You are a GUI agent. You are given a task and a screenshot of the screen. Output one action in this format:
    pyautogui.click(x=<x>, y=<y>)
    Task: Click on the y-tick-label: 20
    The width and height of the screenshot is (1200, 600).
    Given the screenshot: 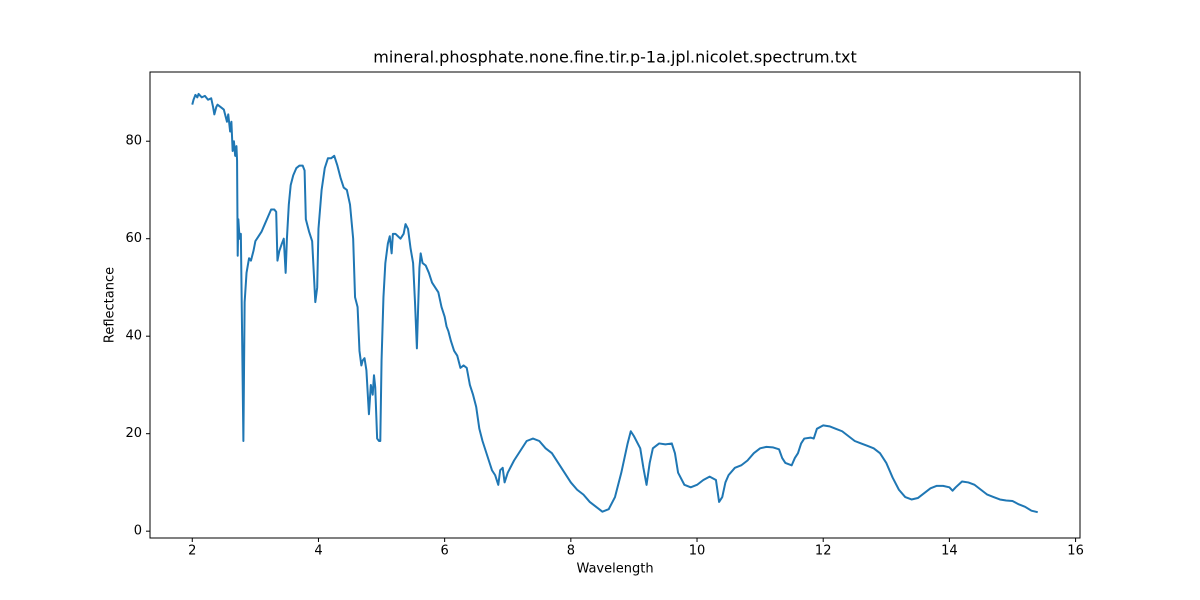 What is the action you would take?
    pyautogui.click(x=133, y=433)
    